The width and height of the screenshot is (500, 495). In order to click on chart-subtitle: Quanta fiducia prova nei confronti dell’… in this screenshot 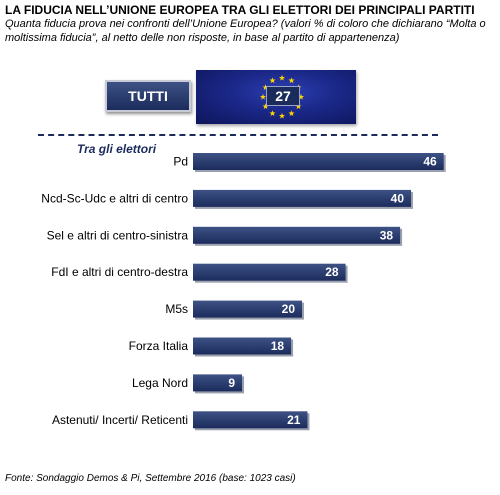, I will do `click(245, 31)`.